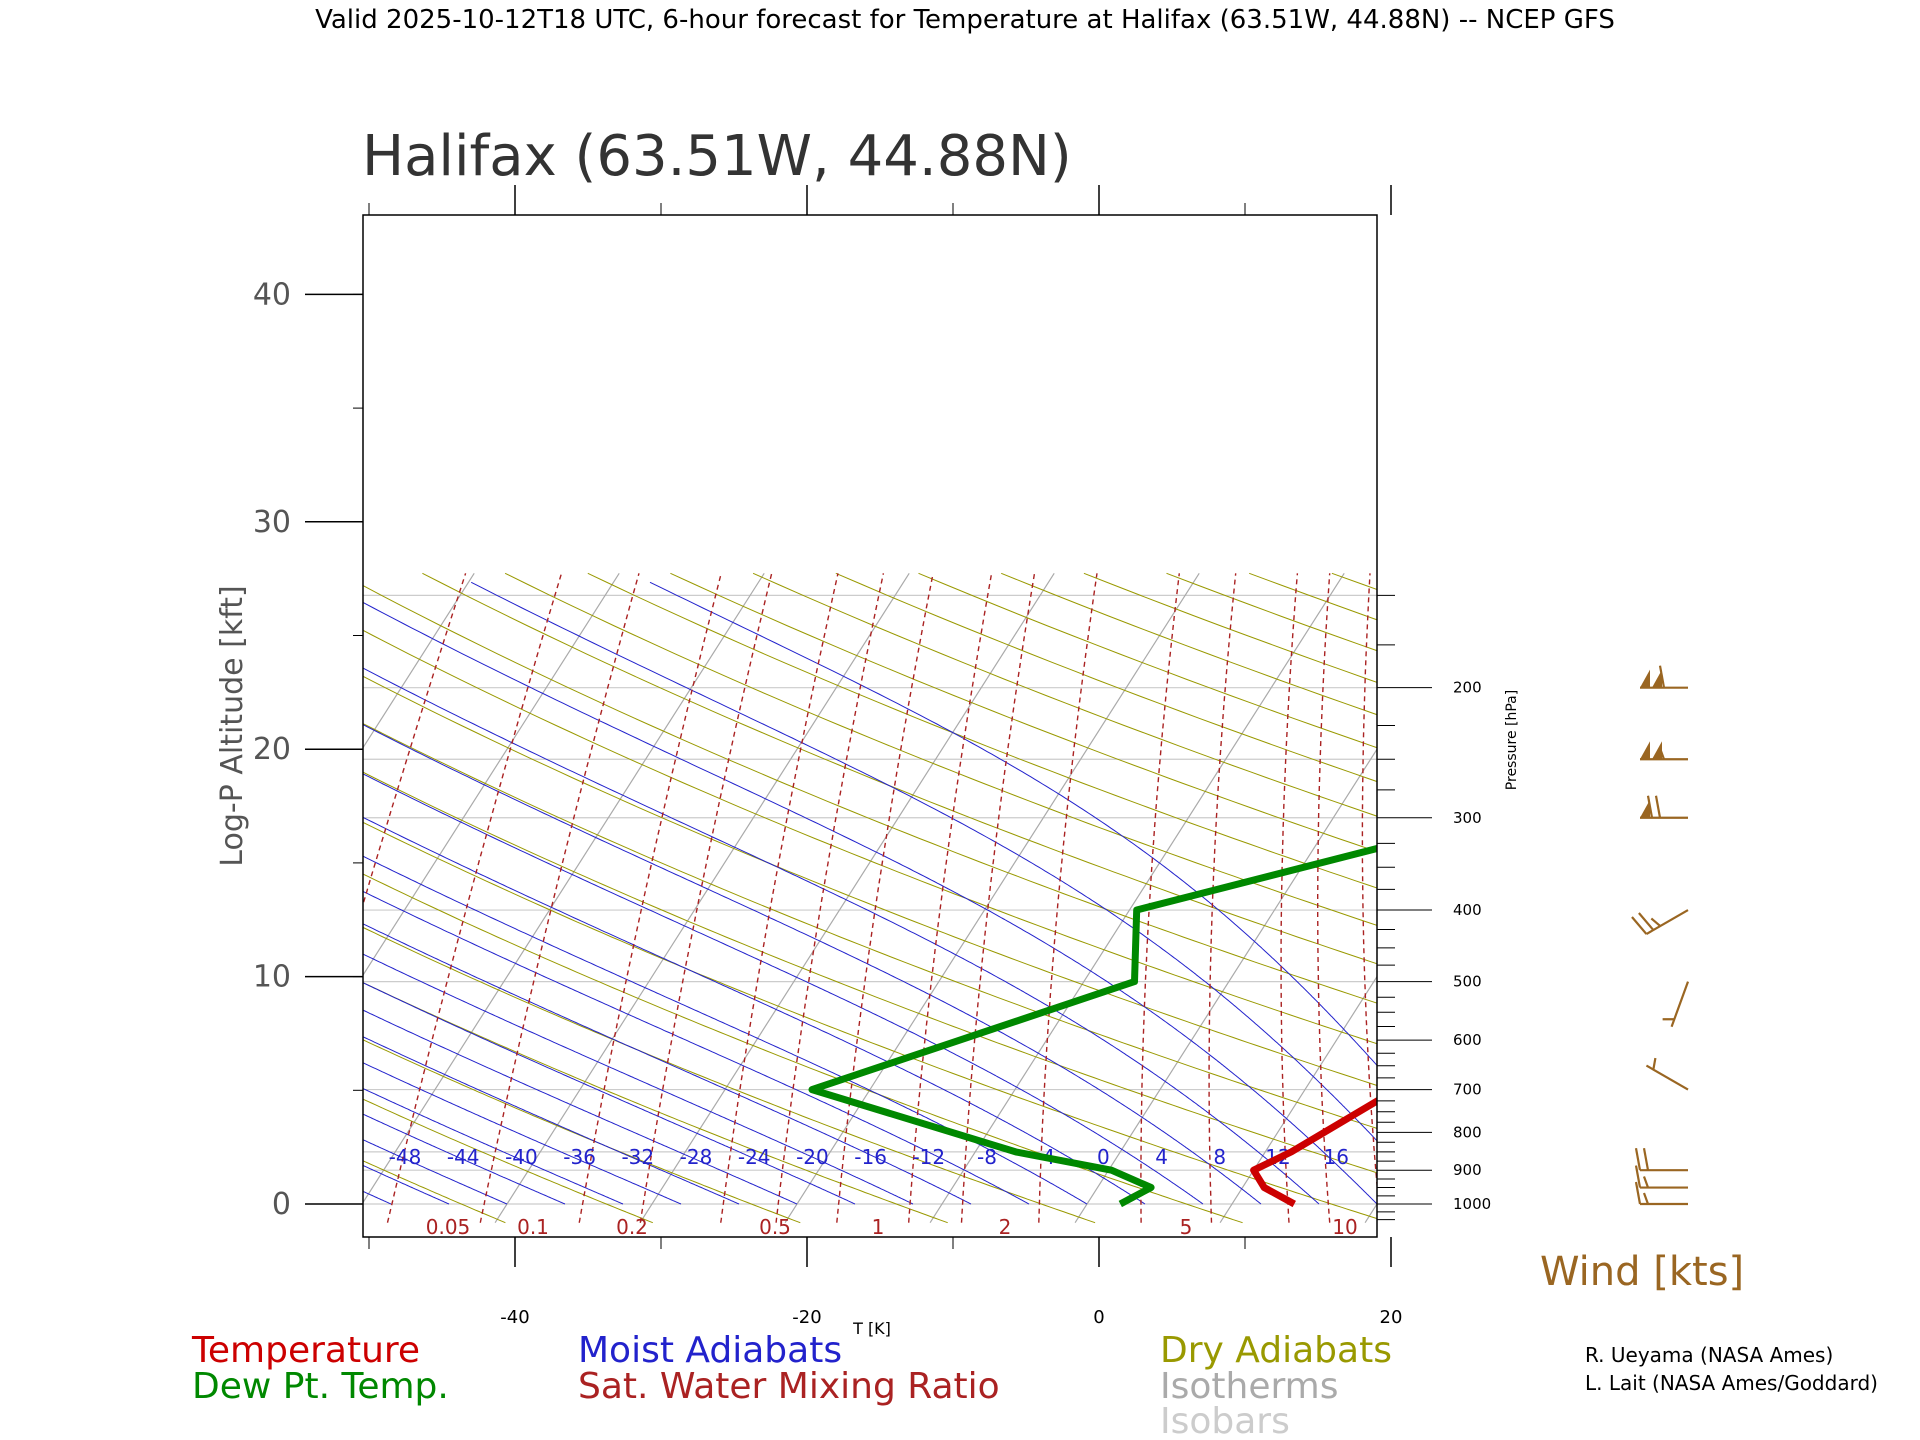  What do you see at coordinates (305, 1350) in the screenshot?
I see `legend-temperature: Temperature` at bounding box center [305, 1350].